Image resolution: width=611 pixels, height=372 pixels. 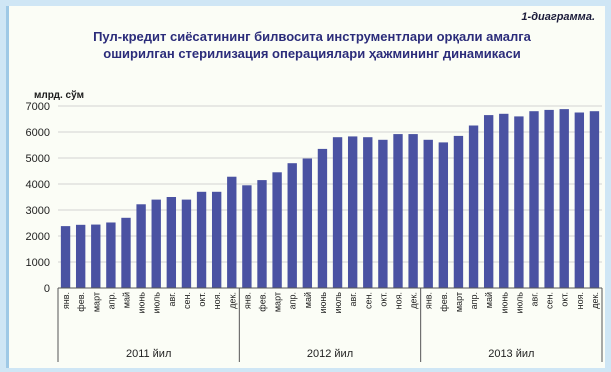 I want to click on y-tick-label: 2000, so click(x=38, y=237).